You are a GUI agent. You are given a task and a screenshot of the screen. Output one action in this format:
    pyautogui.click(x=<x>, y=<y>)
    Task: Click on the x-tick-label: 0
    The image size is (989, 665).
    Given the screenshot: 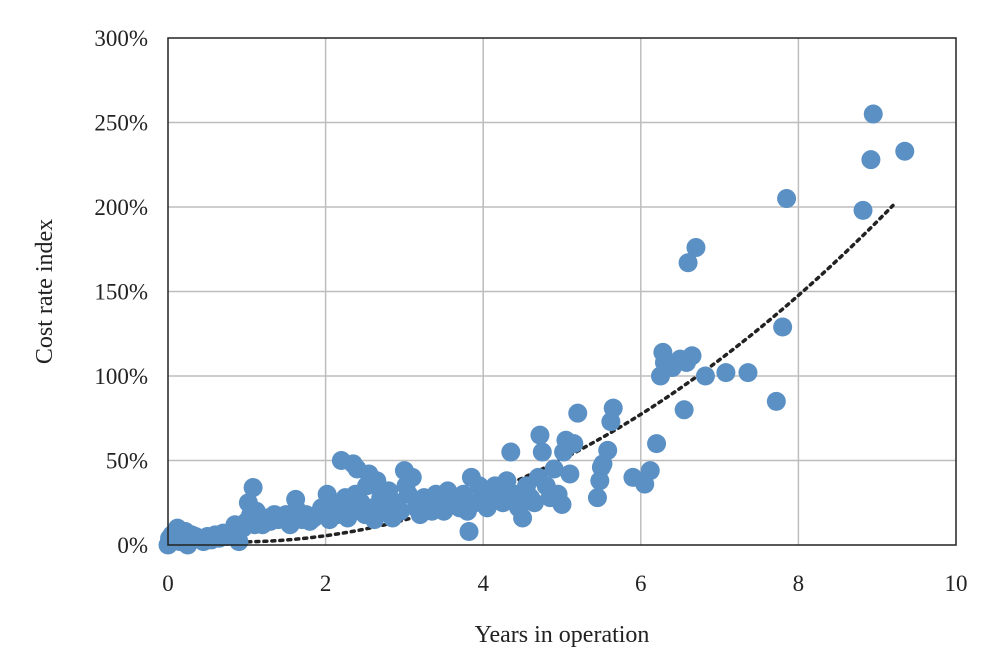 What is the action you would take?
    pyautogui.click(x=168, y=583)
    